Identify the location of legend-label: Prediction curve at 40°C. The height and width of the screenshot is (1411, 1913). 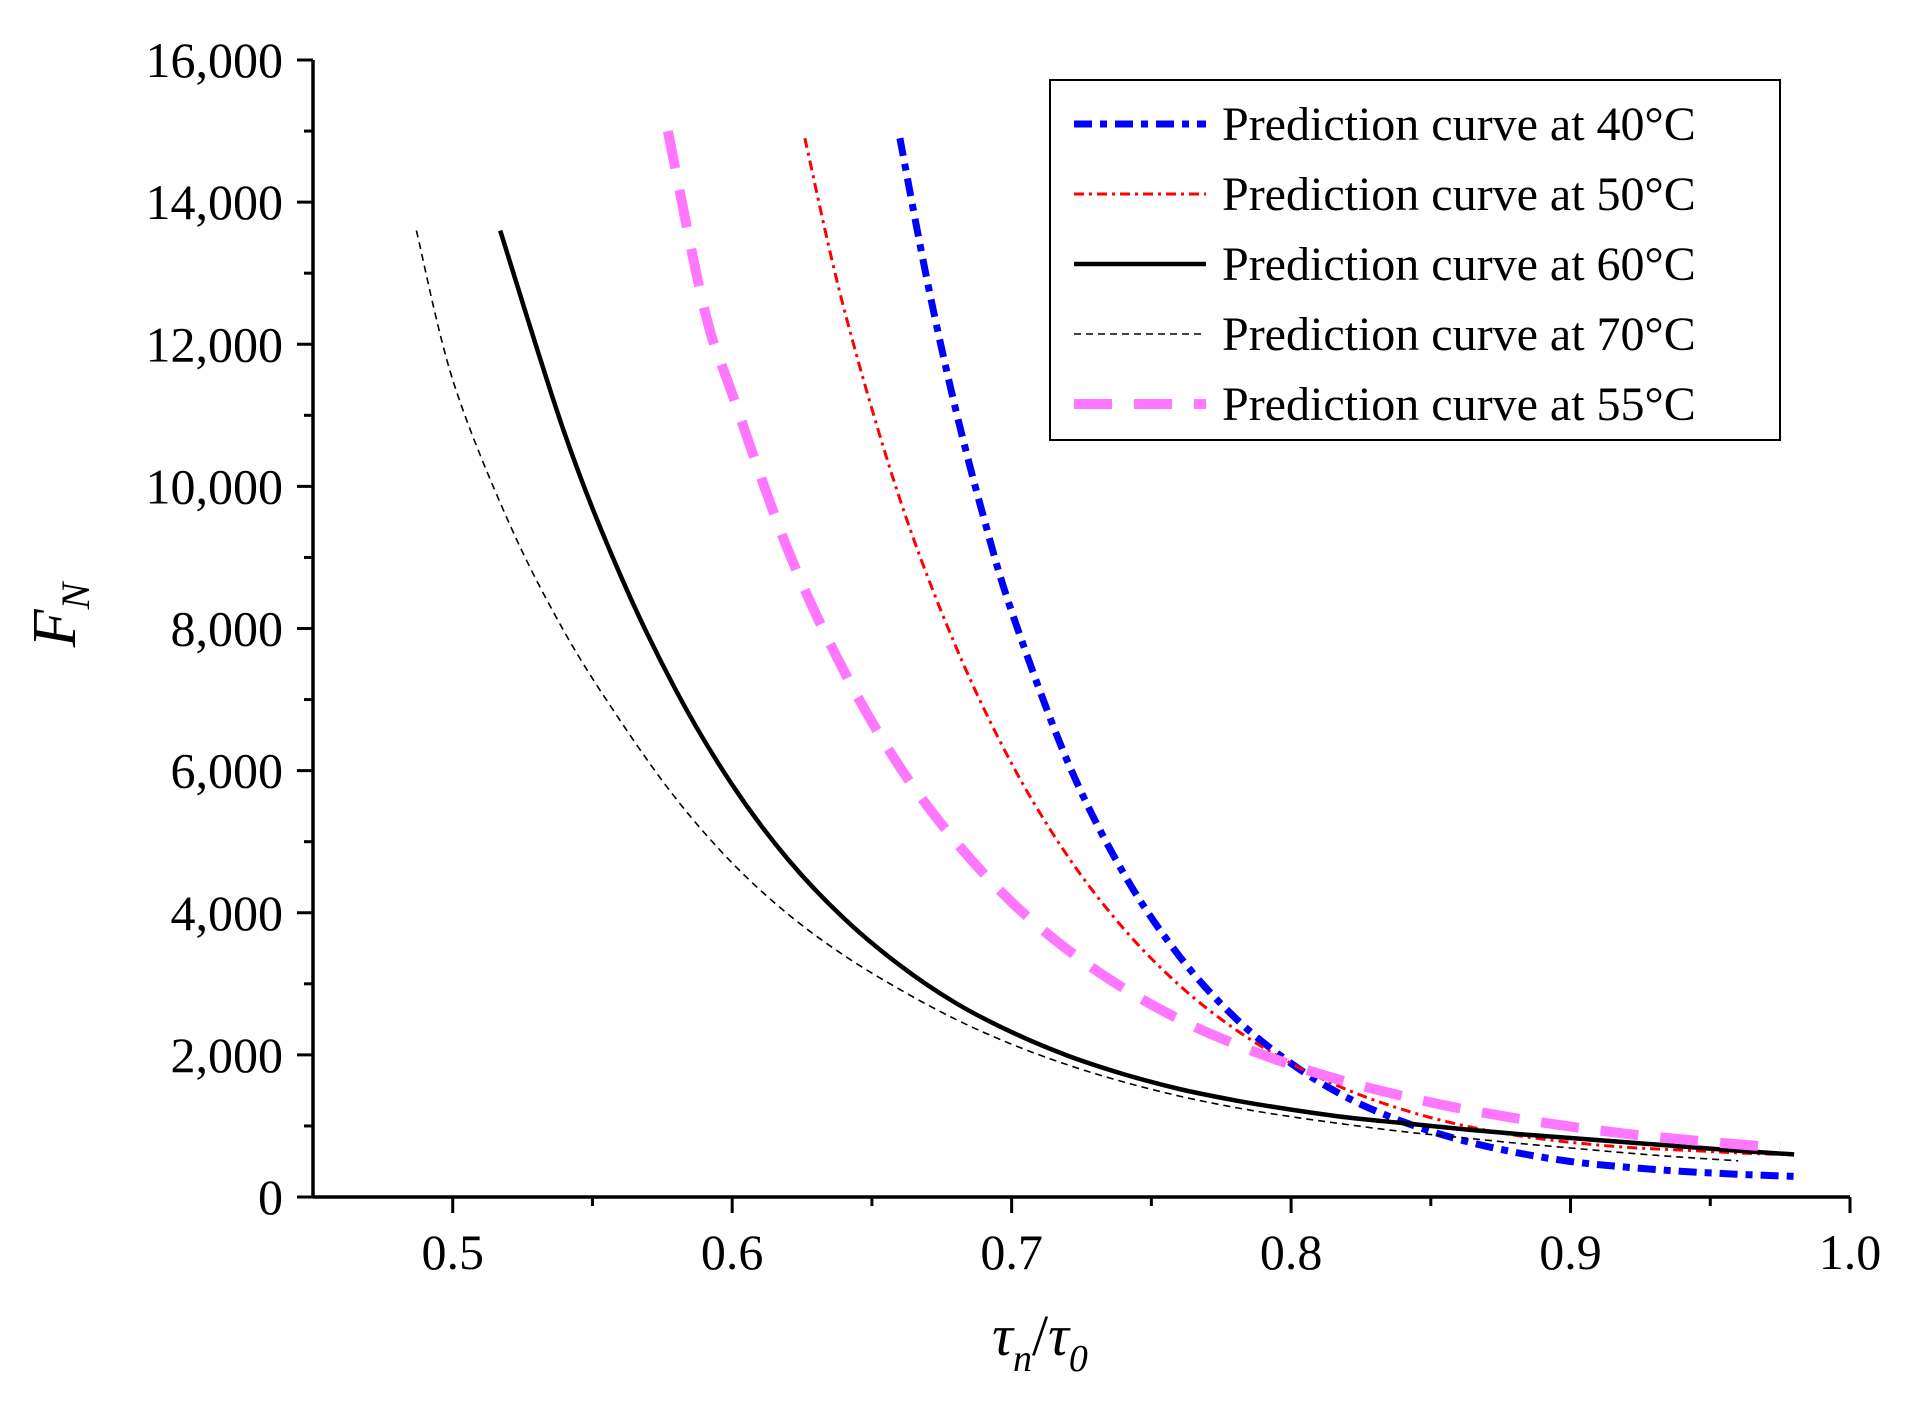
(1459, 124).